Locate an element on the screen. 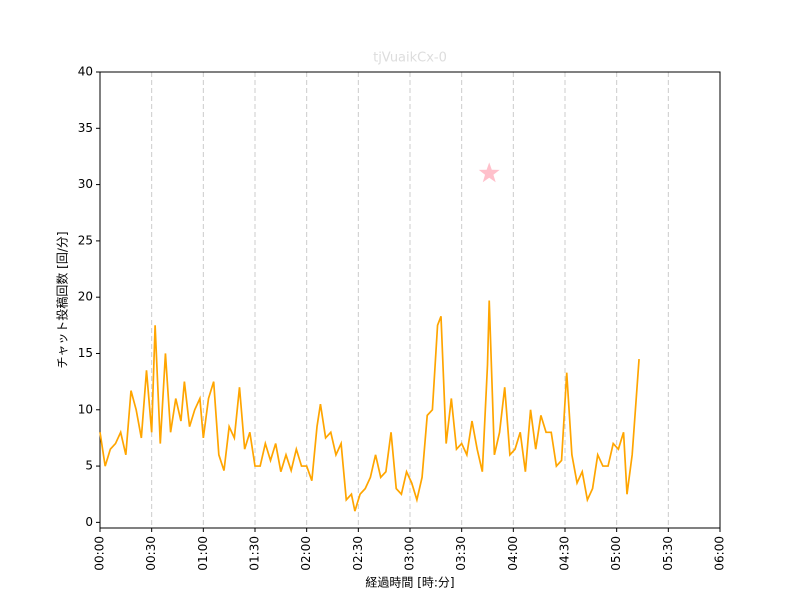 The width and height of the screenshot is (800, 604). y-tick-label: 15 is located at coordinates (85, 353).